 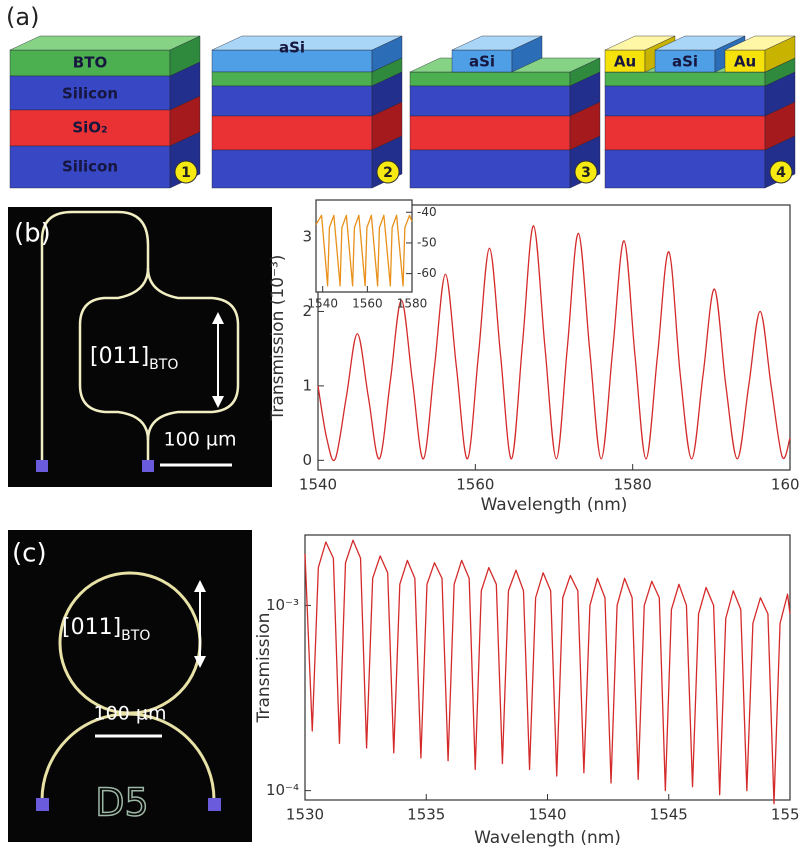 I want to click on y-tick-label: 10⁻⁴, so click(x=282, y=790).